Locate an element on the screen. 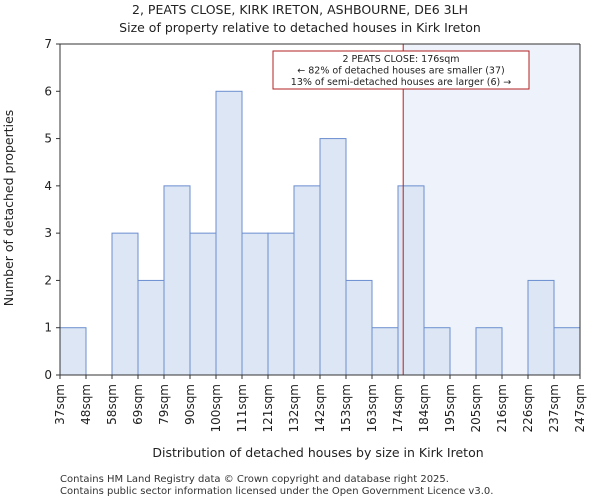  y-ticks-group: 0 1 2 3 4 5 6 7 is located at coordinates (52, 209).